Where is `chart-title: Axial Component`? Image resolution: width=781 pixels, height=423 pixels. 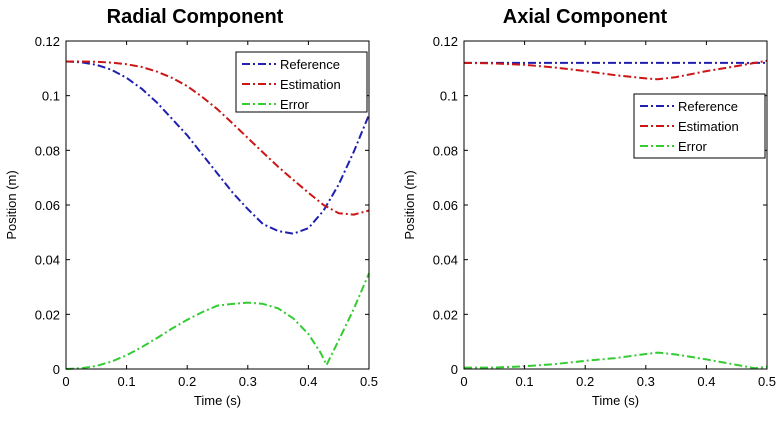
chart-title: Axial Component is located at coordinates (585, 17).